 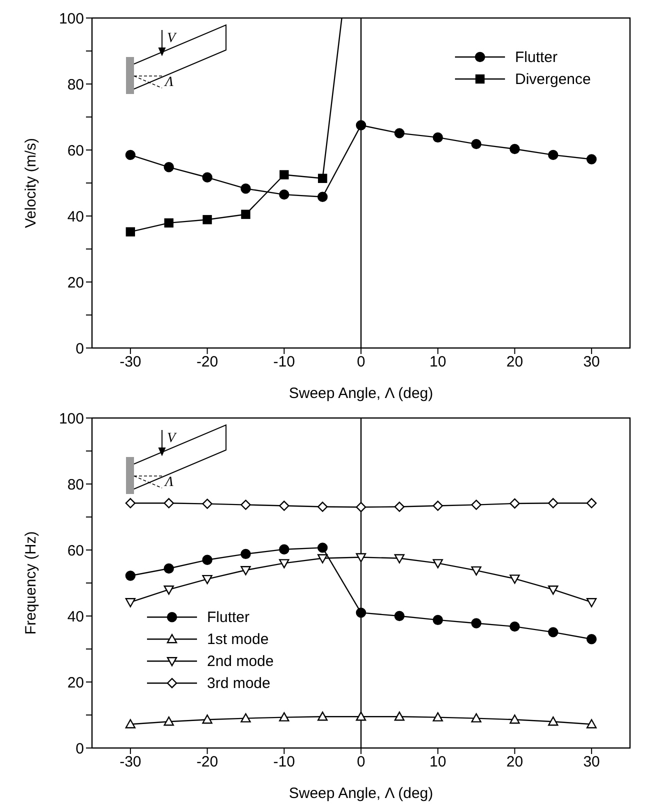 I want to click on legend-label: Divergence, so click(x=553, y=79).